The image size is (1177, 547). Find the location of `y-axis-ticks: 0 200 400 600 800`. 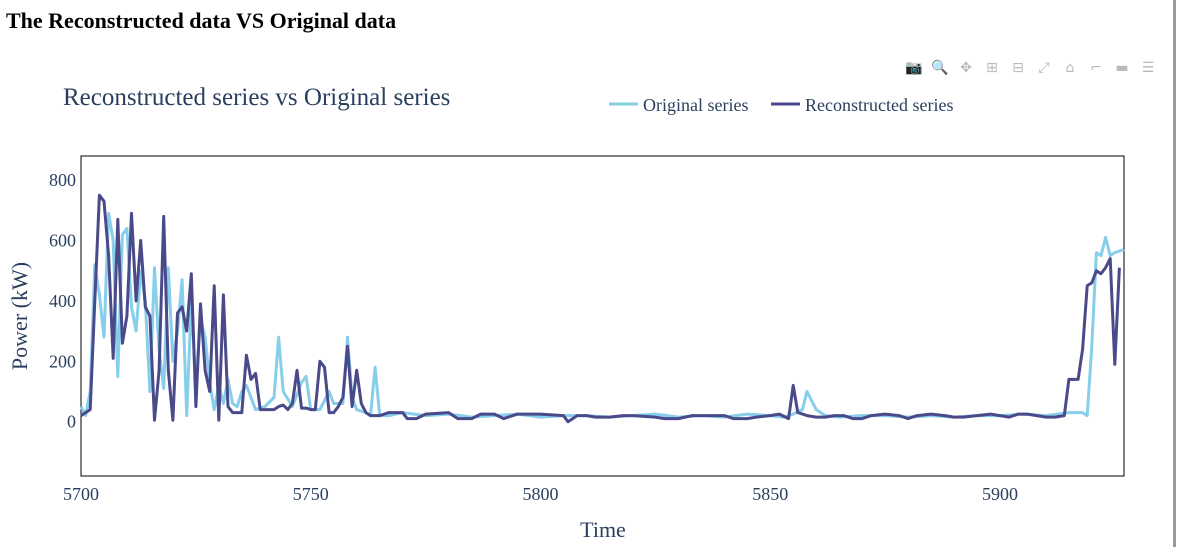

y-axis-ticks: 0 200 400 600 800 is located at coordinates (62, 301).